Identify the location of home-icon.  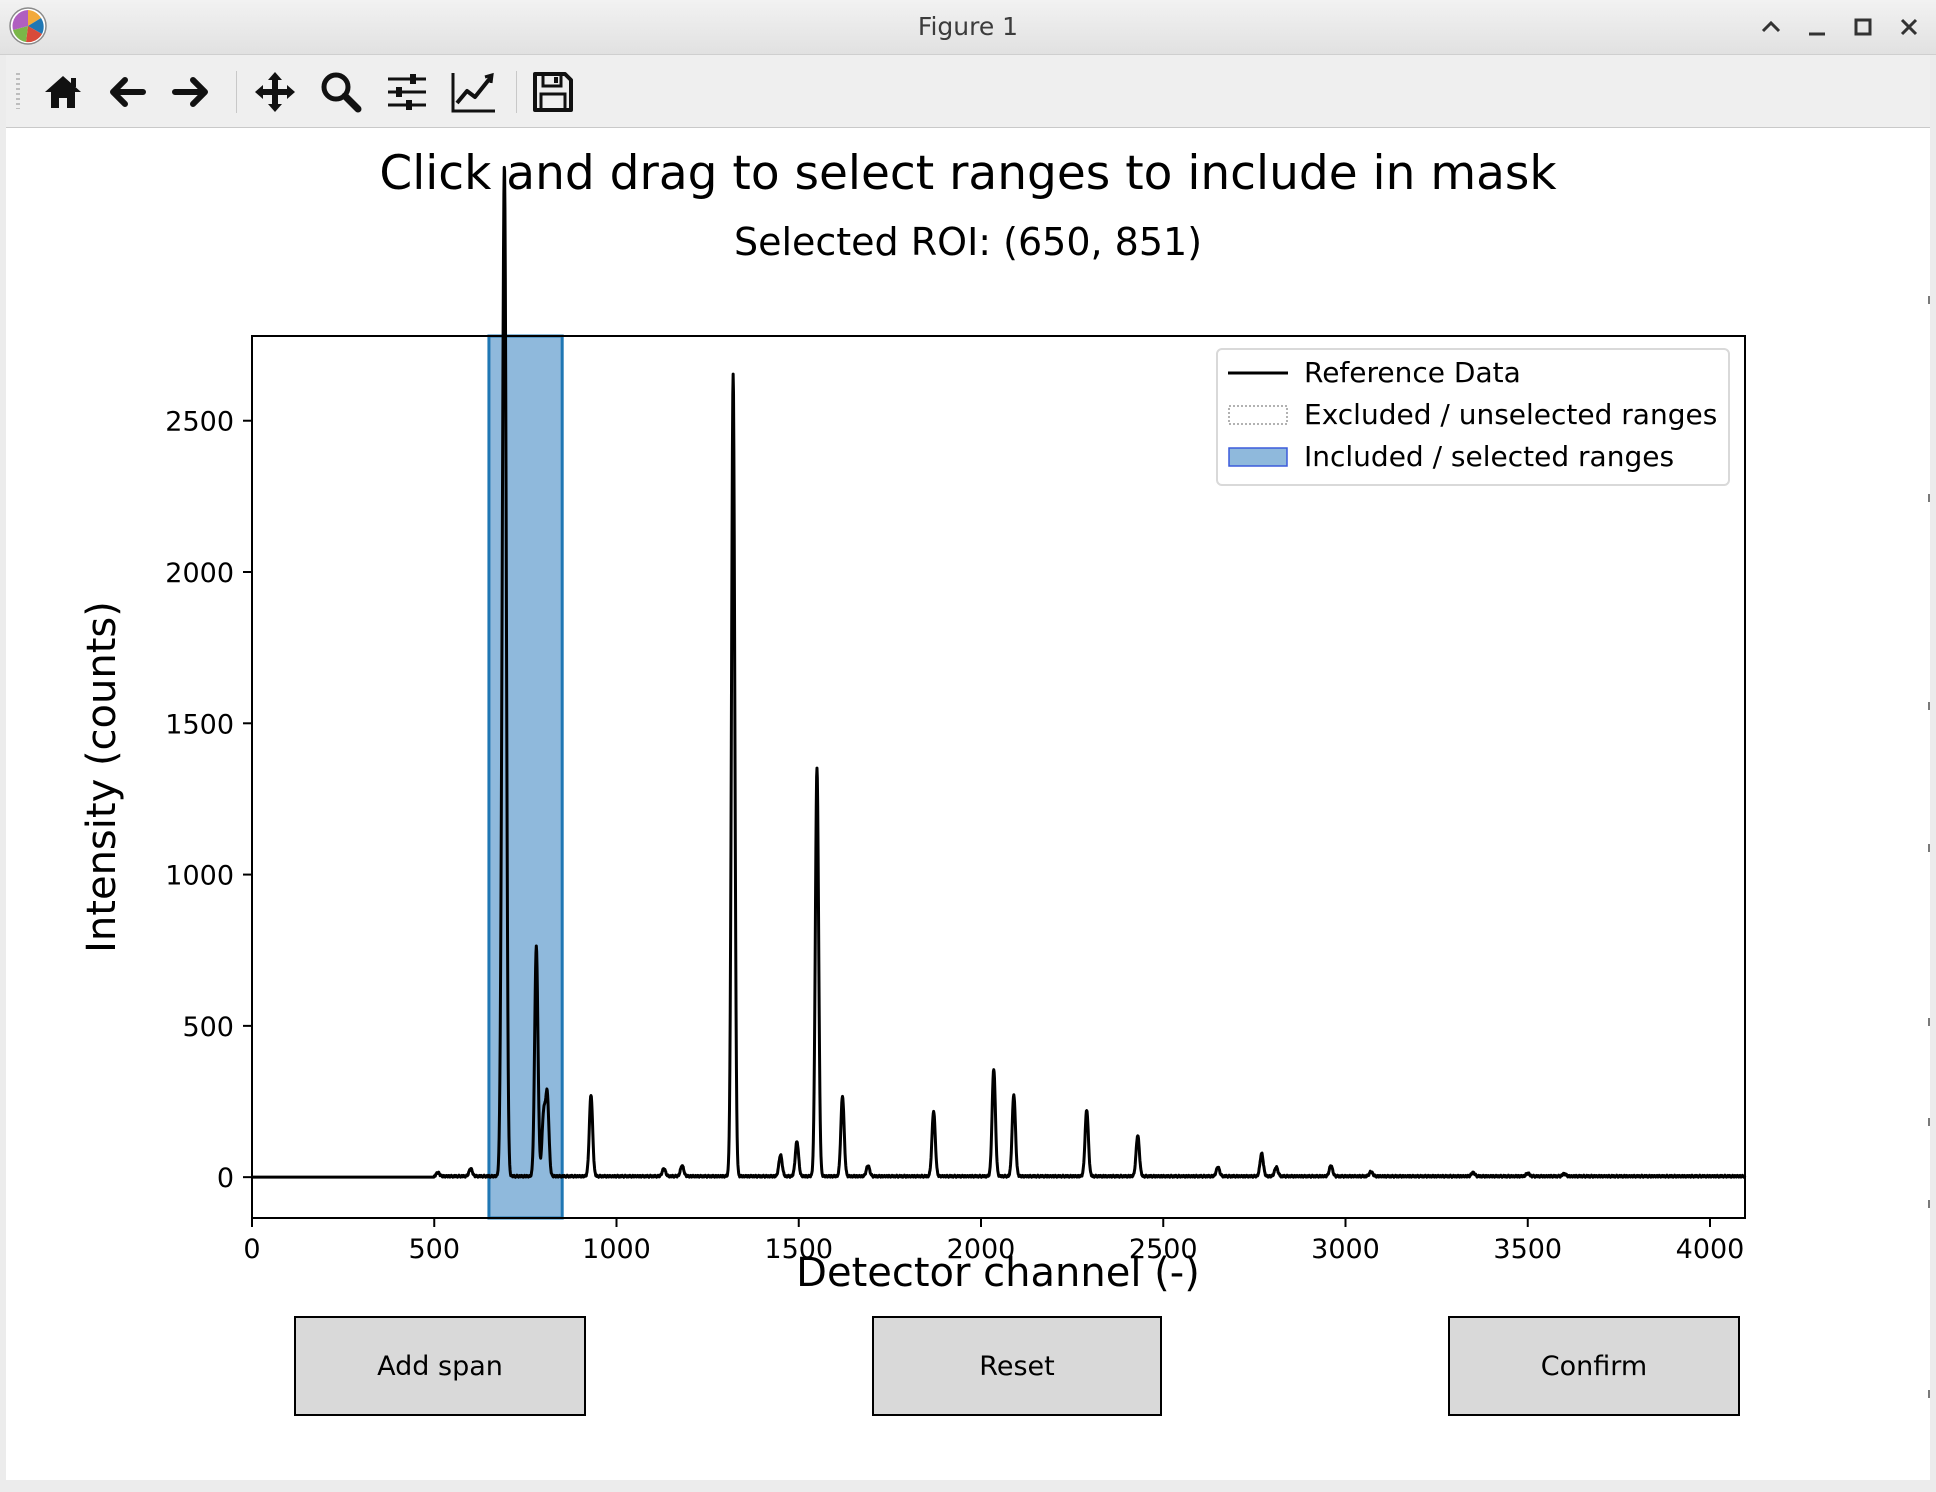
(63, 92).